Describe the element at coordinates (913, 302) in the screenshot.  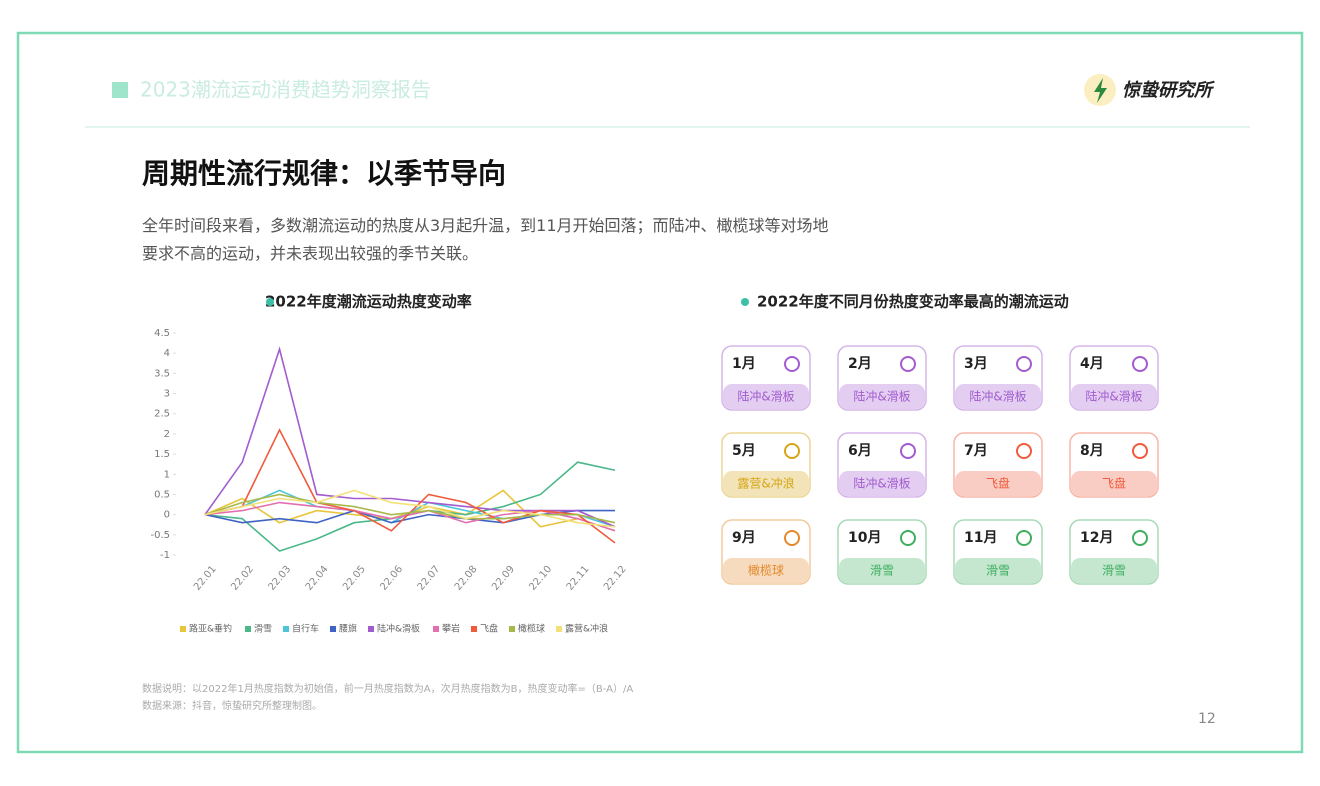
I see `cards-title: 2022年度不同月份热度变动率最高的潮流运动` at that location.